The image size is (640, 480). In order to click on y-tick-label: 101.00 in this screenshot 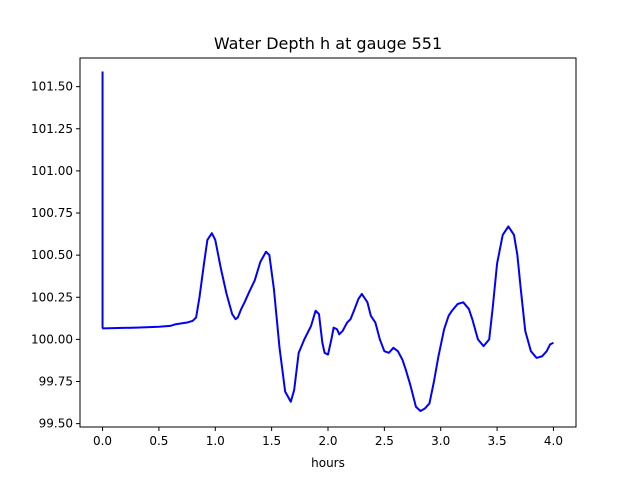, I will do `click(52, 171)`.